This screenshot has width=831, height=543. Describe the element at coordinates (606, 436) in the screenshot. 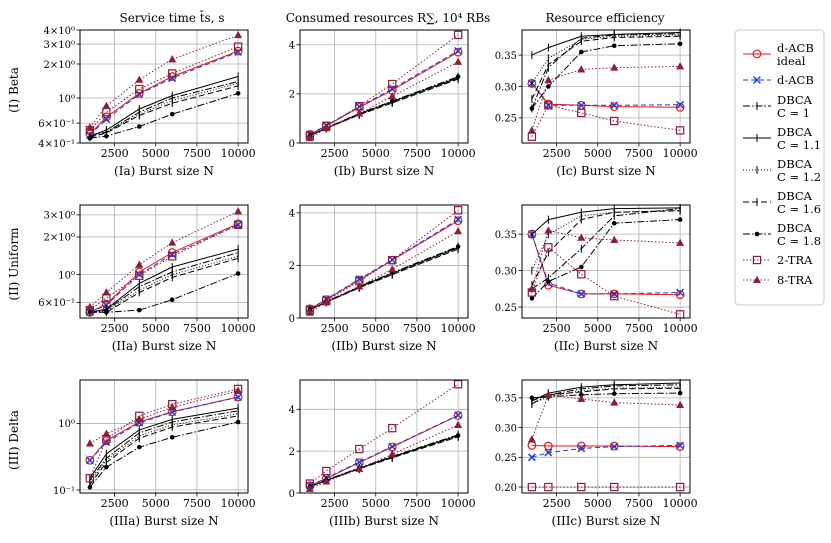

I see `axes-frame` at that location.